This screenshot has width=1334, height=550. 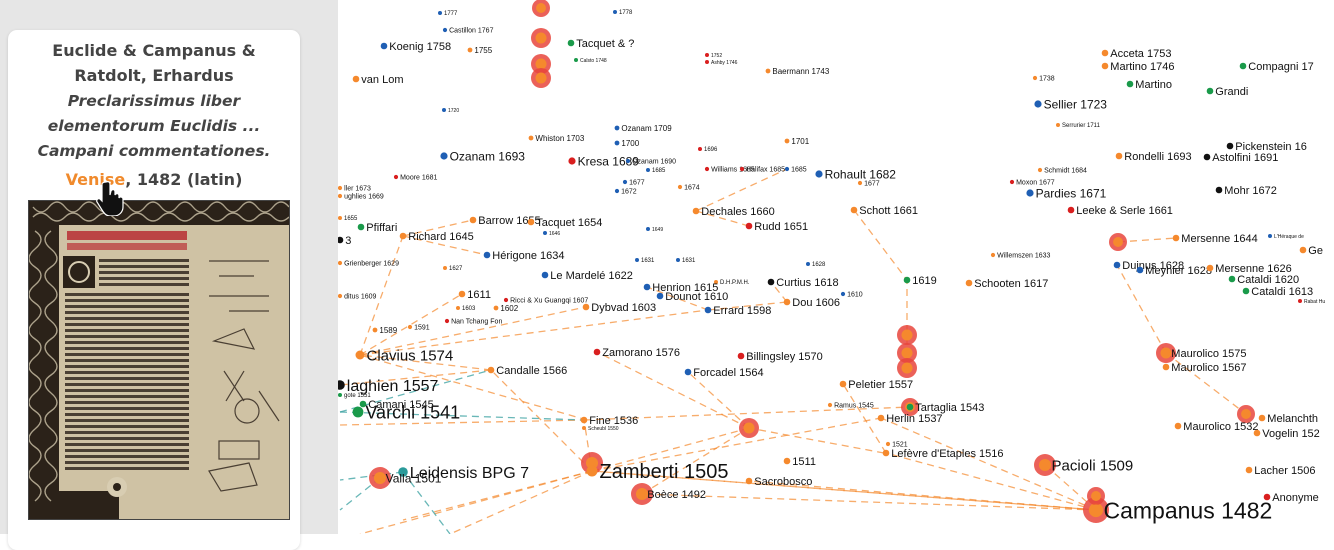 What do you see at coordinates (799, 462) in the screenshot?
I see `graph-node: 1511` at bounding box center [799, 462].